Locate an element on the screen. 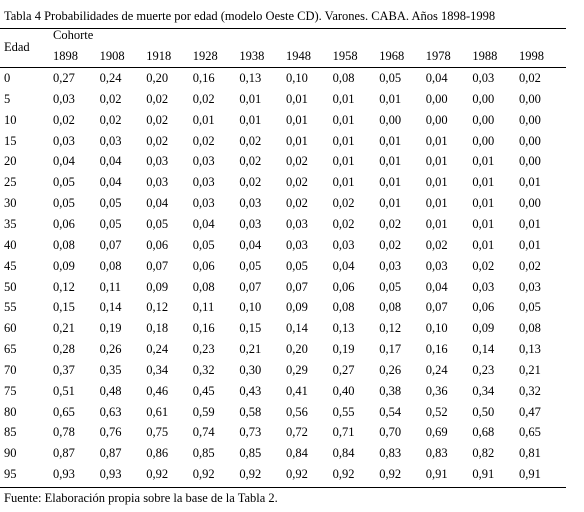 Image resolution: width=584 pixels, height=512 pixels. age-cell: 25 is located at coordinates (10, 182).